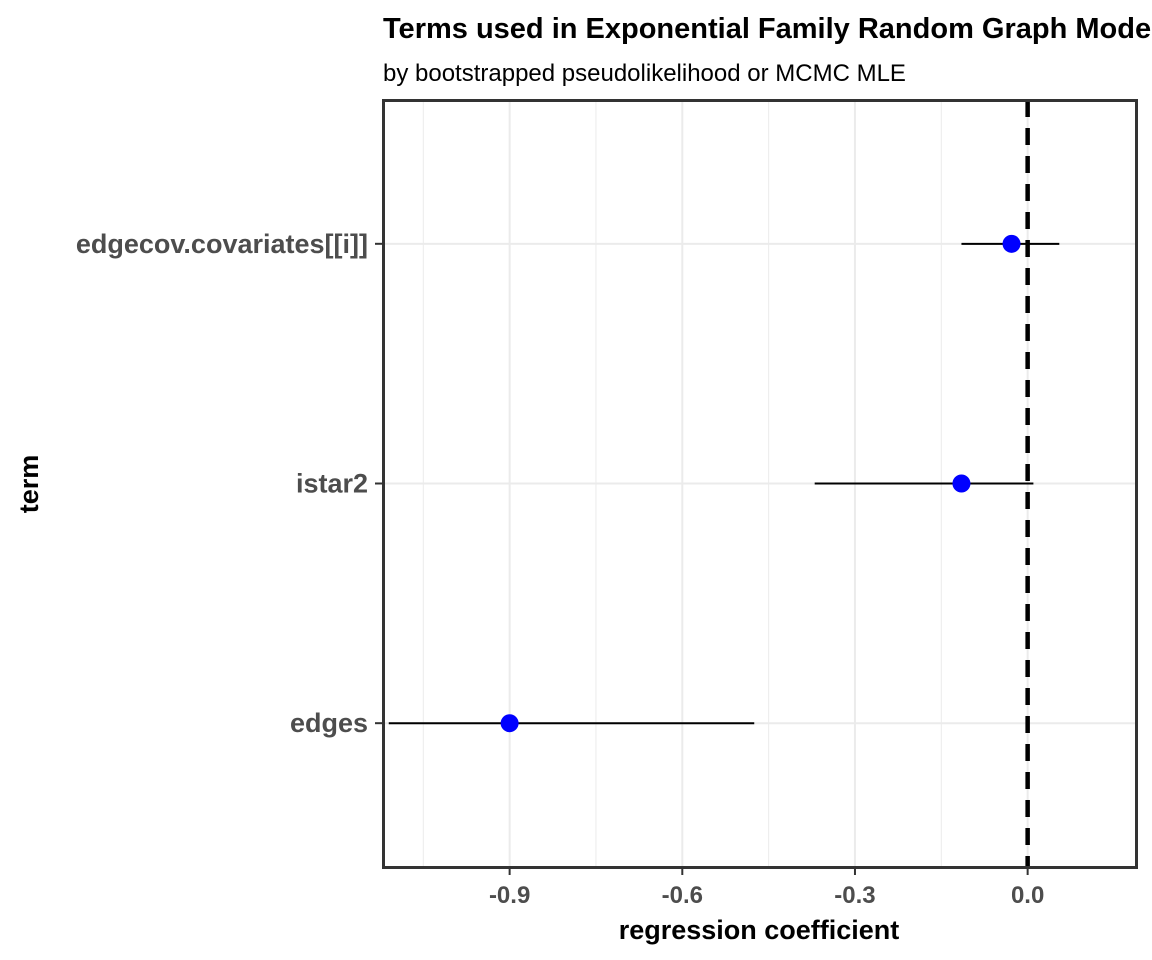 The height and width of the screenshot is (960, 1152). Describe the element at coordinates (1027, 895) in the screenshot. I see `x-tick-label: 0.0` at that location.